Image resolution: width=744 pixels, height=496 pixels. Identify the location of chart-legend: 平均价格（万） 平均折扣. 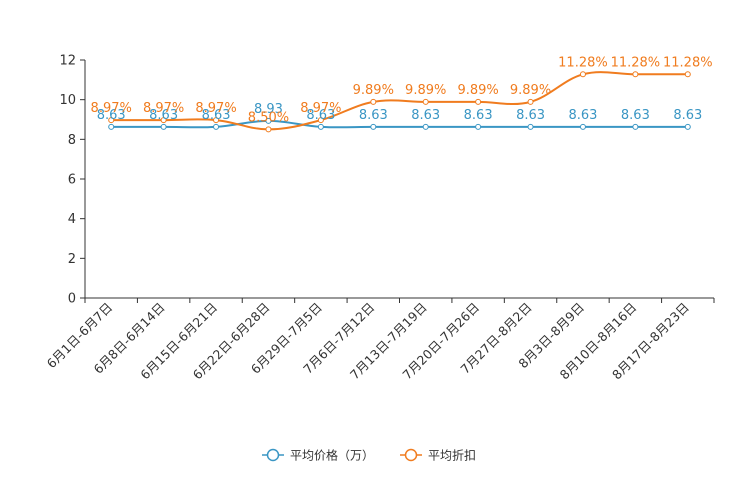
(369, 455).